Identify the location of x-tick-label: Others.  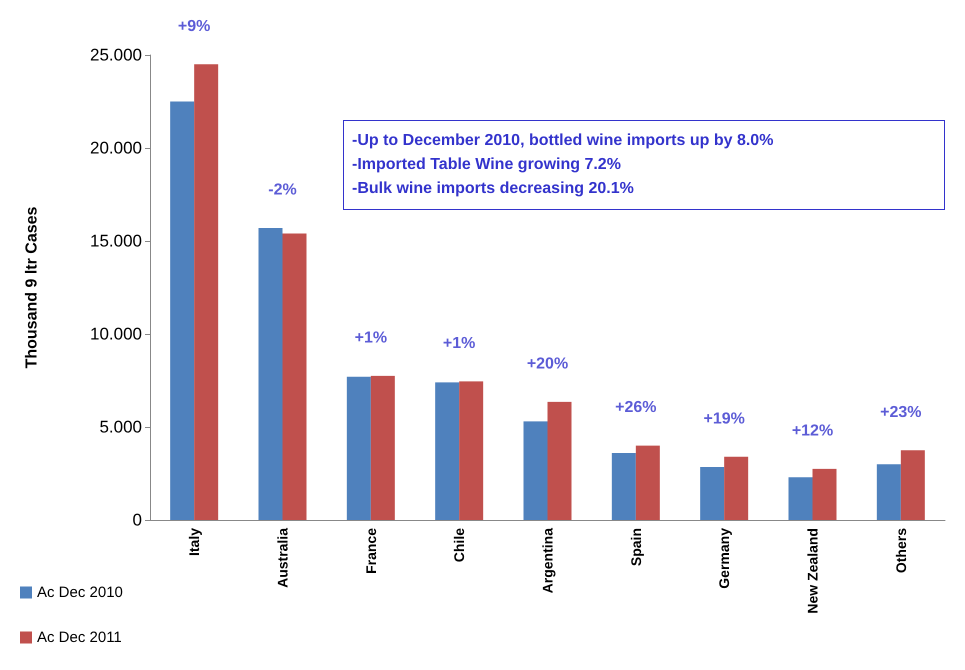
(900, 551).